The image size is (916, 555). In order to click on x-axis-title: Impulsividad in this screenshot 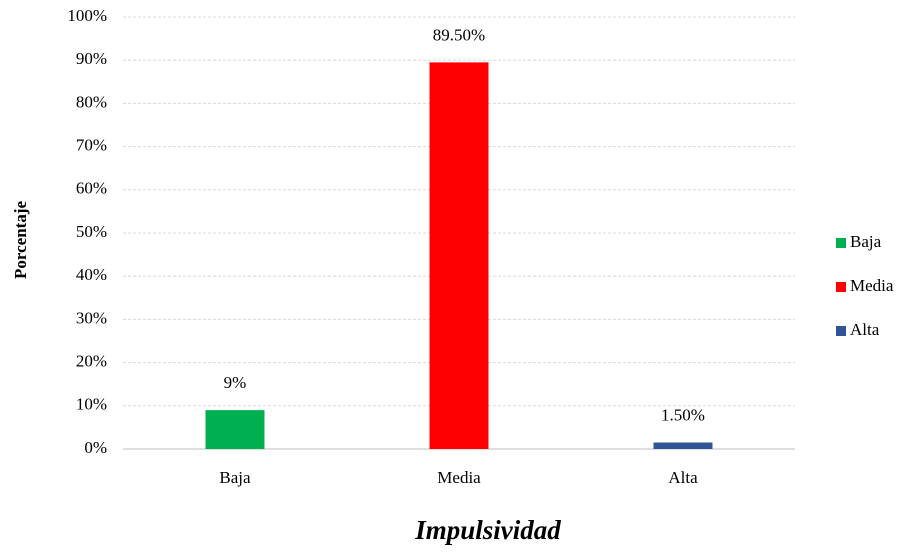, I will do `click(487, 530)`.